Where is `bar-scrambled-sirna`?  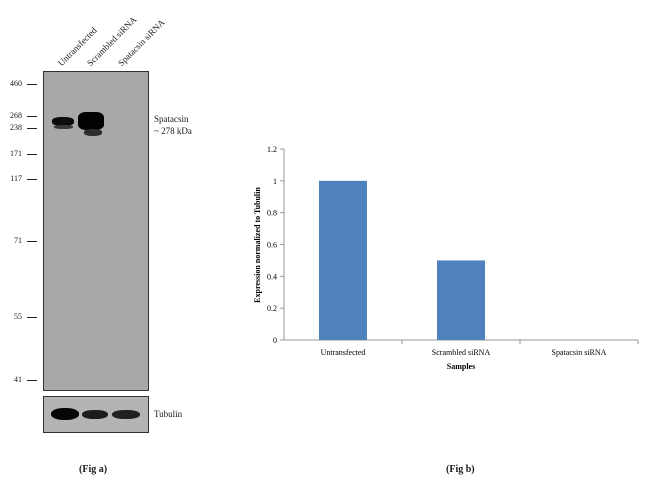 bar-scrambled-sirna is located at coordinates (461, 300).